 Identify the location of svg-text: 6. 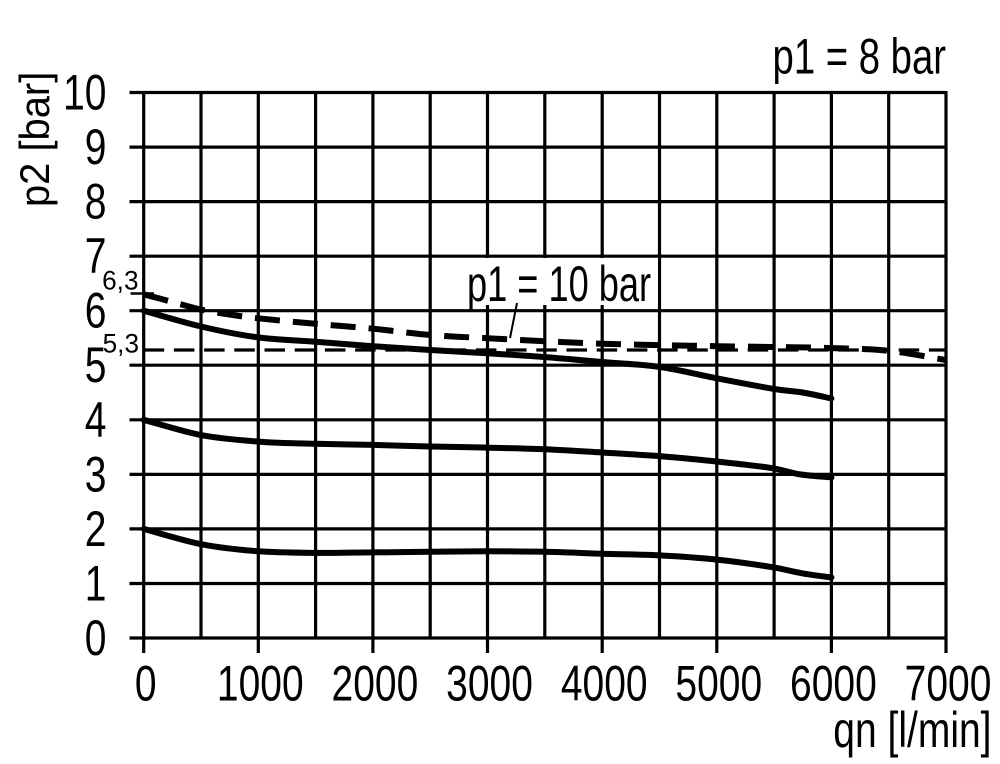
(96, 310).